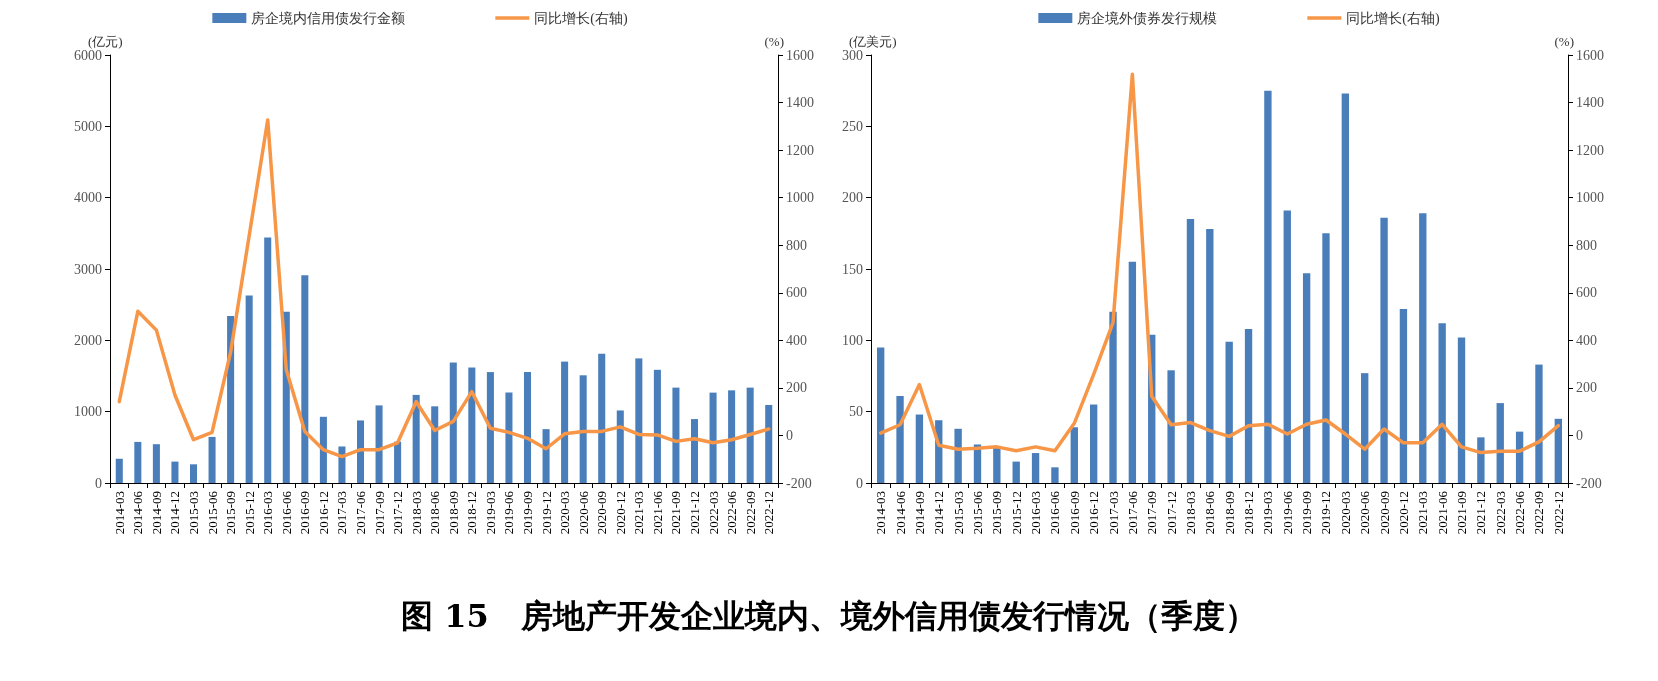 The width and height of the screenshot is (1658, 681). What do you see at coordinates (1564, 42) in the screenshot?
I see `y2-axis-title: (%)` at bounding box center [1564, 42].